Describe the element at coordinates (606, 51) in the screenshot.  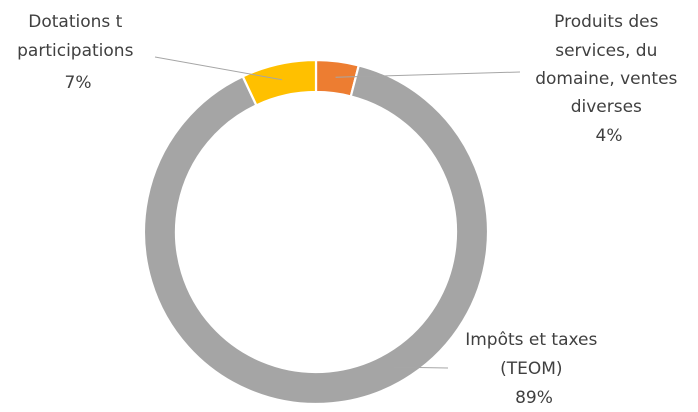
I see `slice-label-line: services, du` at that location.